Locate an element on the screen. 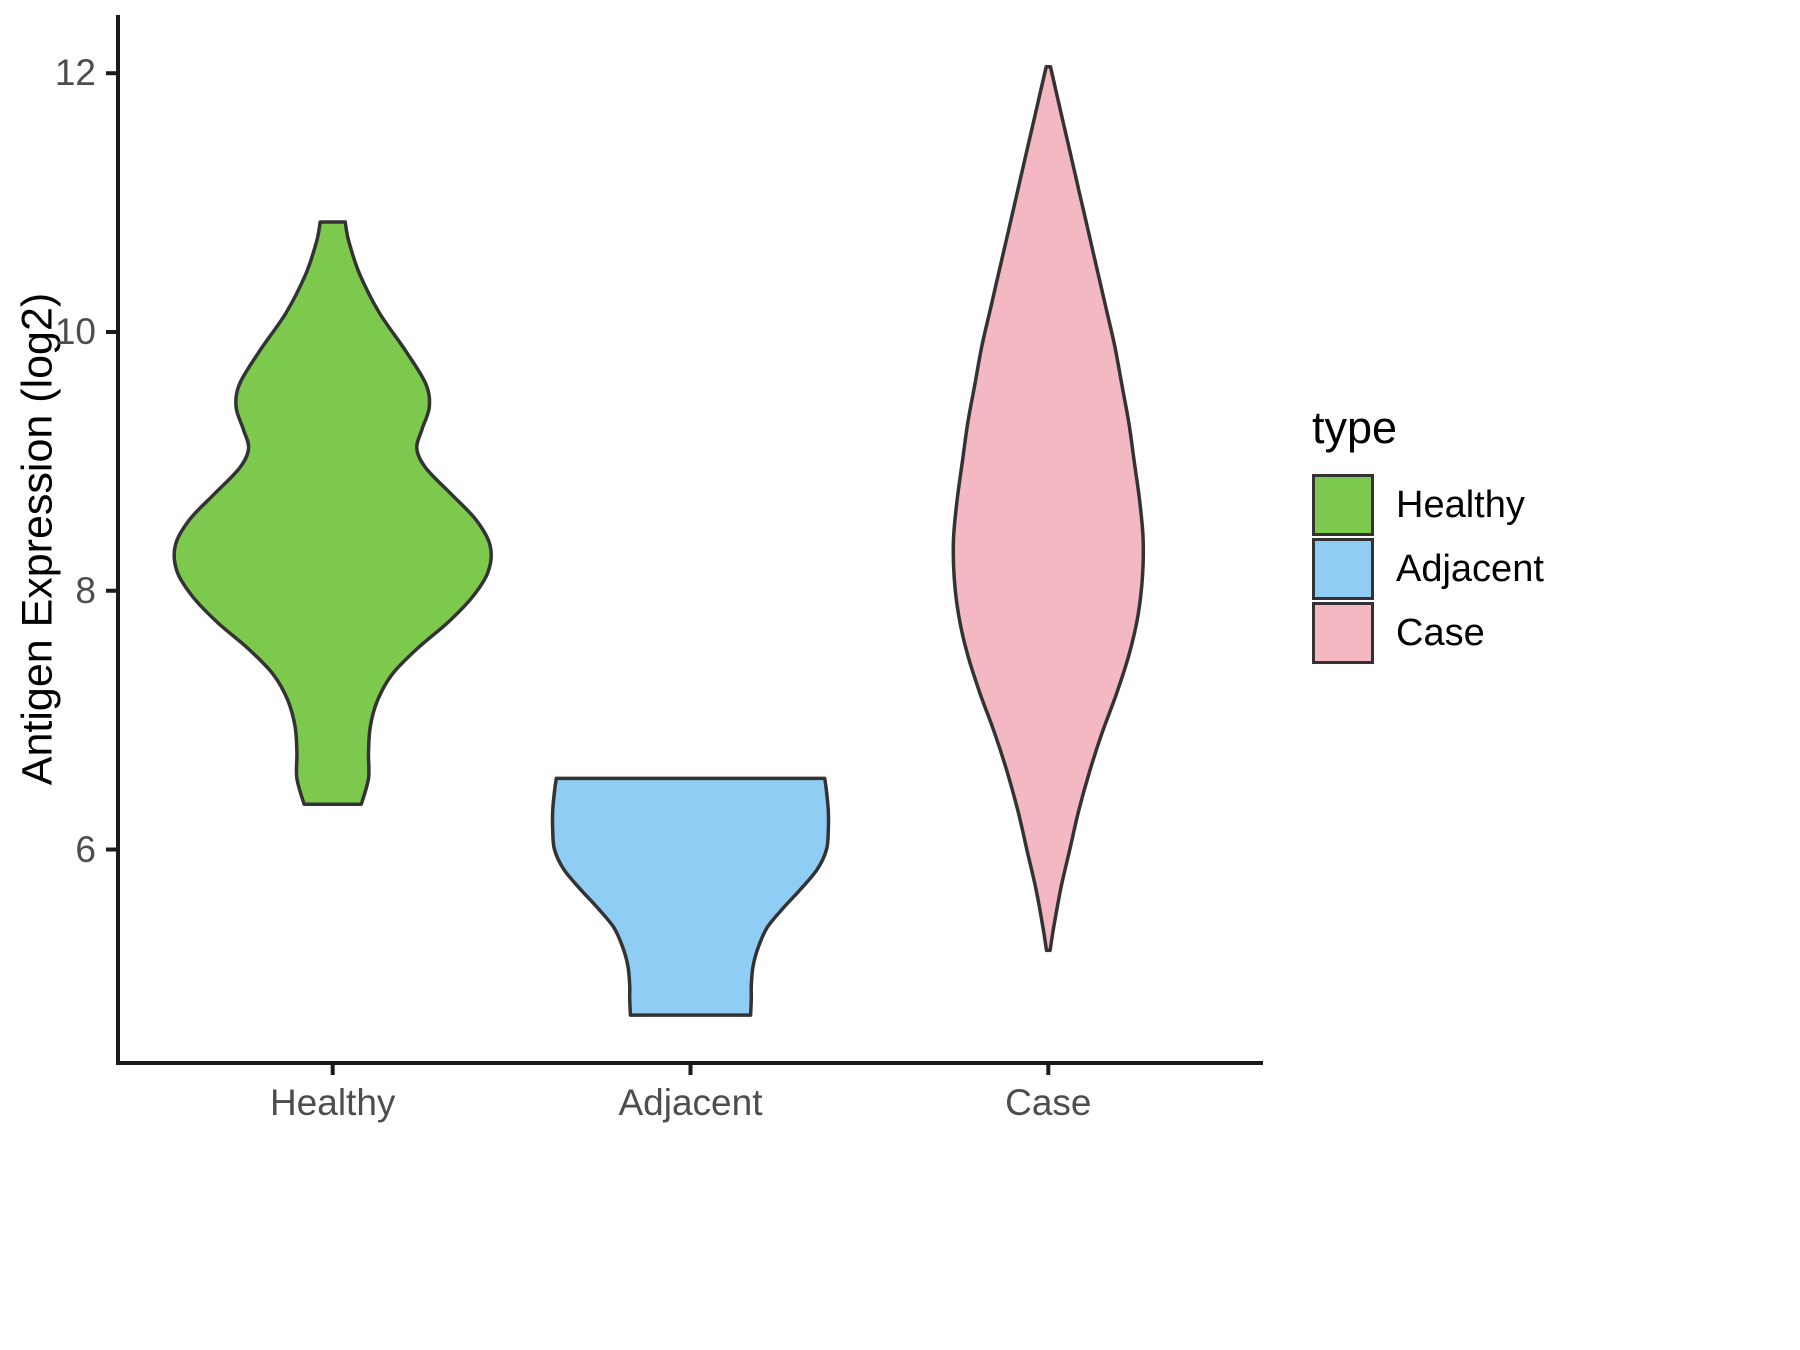 This screenshot has height=1350, width=1800. x-tick-label-healthy: Healthy is located at coordinates (332, 1102).